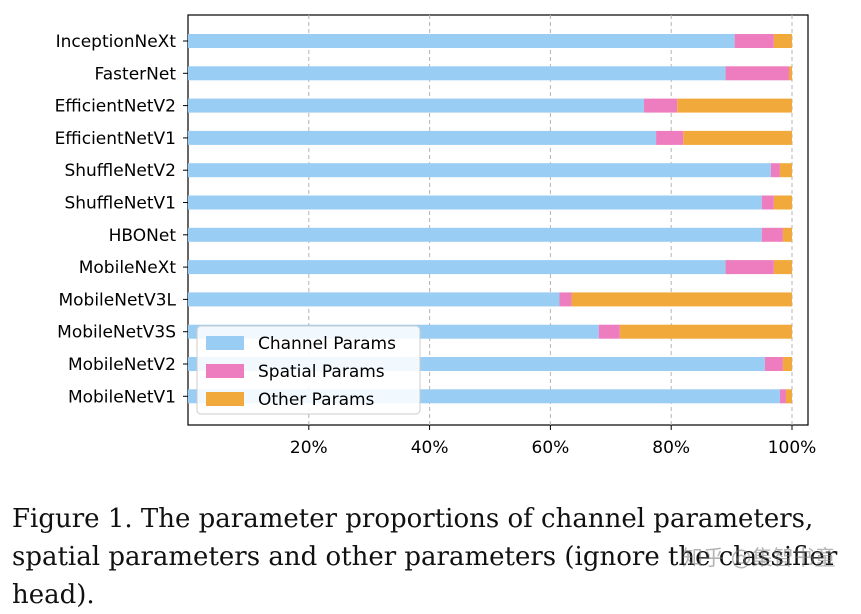 Image resolution: width=861 pixels, height=614 pixels. I want to click on bar-efficientnetv2-channel-params, so click(416, 105).